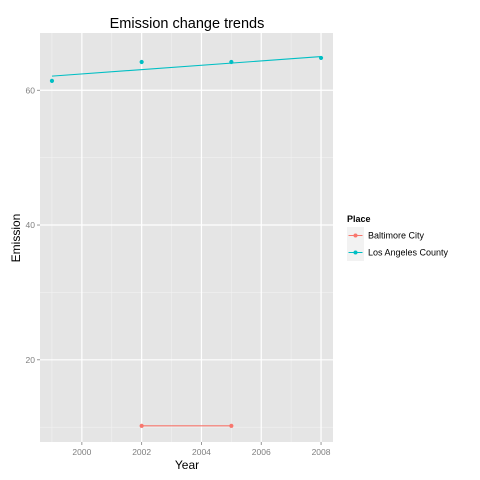 Image resolution: width=480 pixels, height=480 pixels. What do you see at coordinates (261, 452) in the screenshot?
I see `x-tick-label: 2006` at bounding box center [261, 452].